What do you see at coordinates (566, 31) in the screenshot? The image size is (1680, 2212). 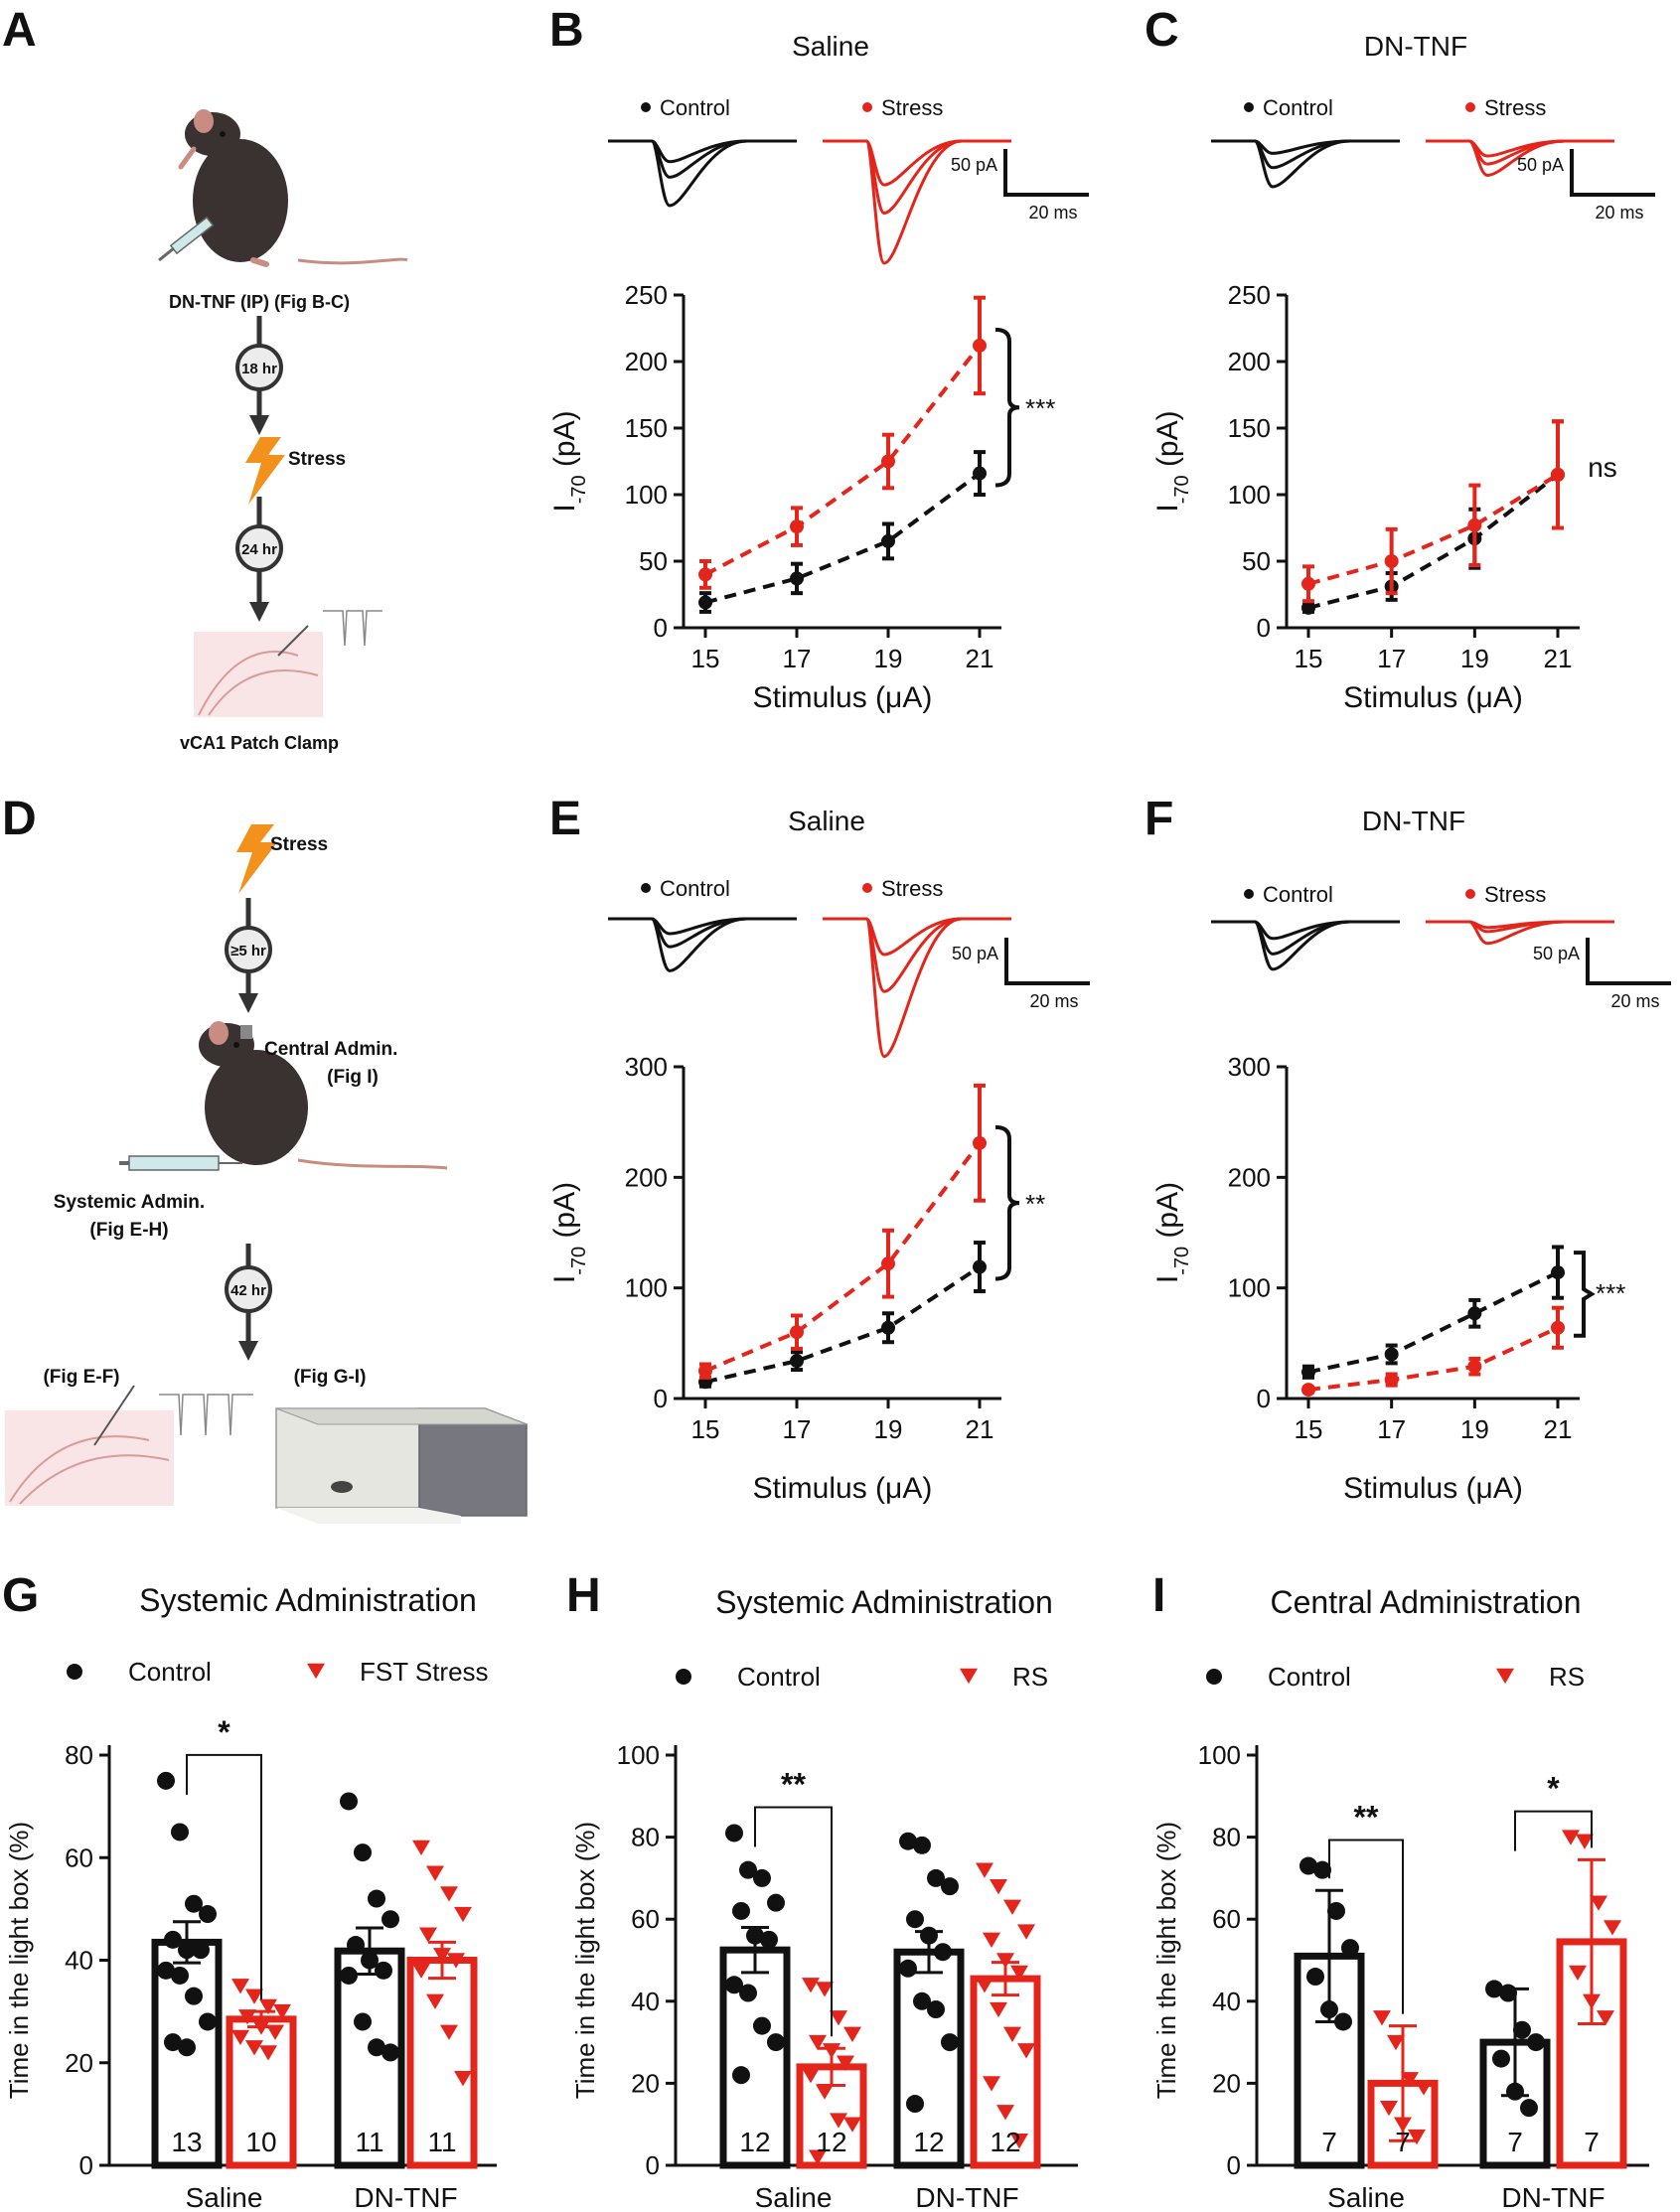 I see `panel-letter-b: B` at bounding box center [566, 31].